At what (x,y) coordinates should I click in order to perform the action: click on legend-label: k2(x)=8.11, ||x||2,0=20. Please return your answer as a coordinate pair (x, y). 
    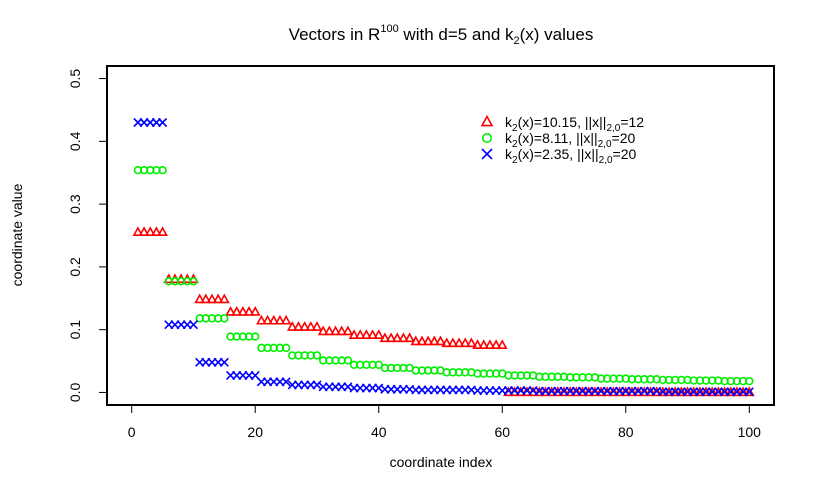
    Looking at the image, I should click on (570, 140).